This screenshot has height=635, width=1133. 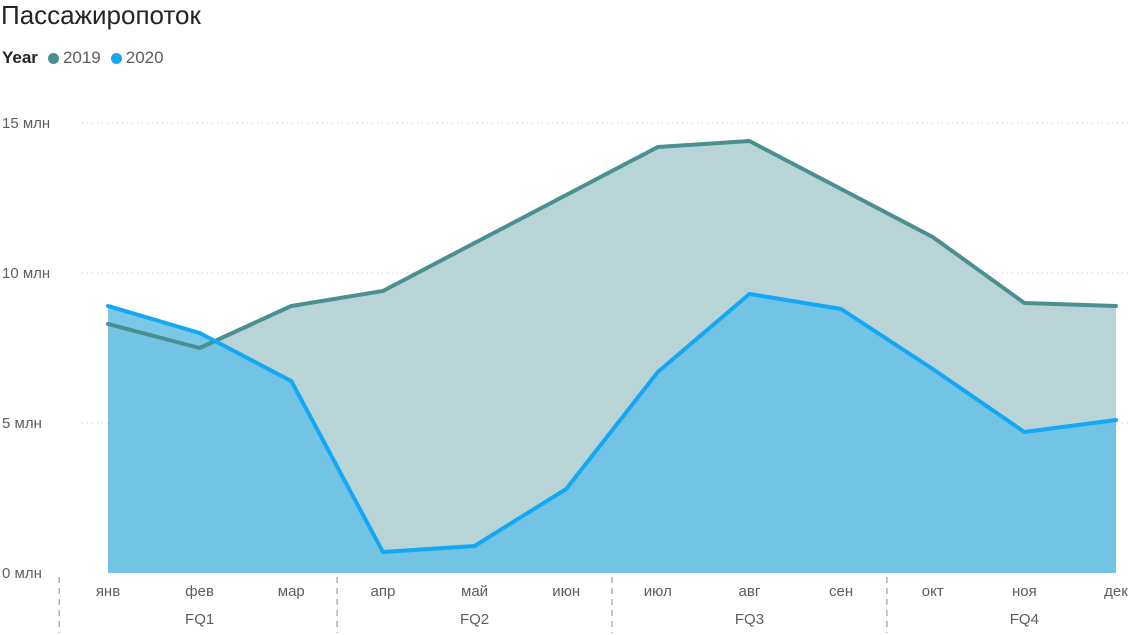 I want to click on x-group-label: FQ2, so click(x=474, y=619).